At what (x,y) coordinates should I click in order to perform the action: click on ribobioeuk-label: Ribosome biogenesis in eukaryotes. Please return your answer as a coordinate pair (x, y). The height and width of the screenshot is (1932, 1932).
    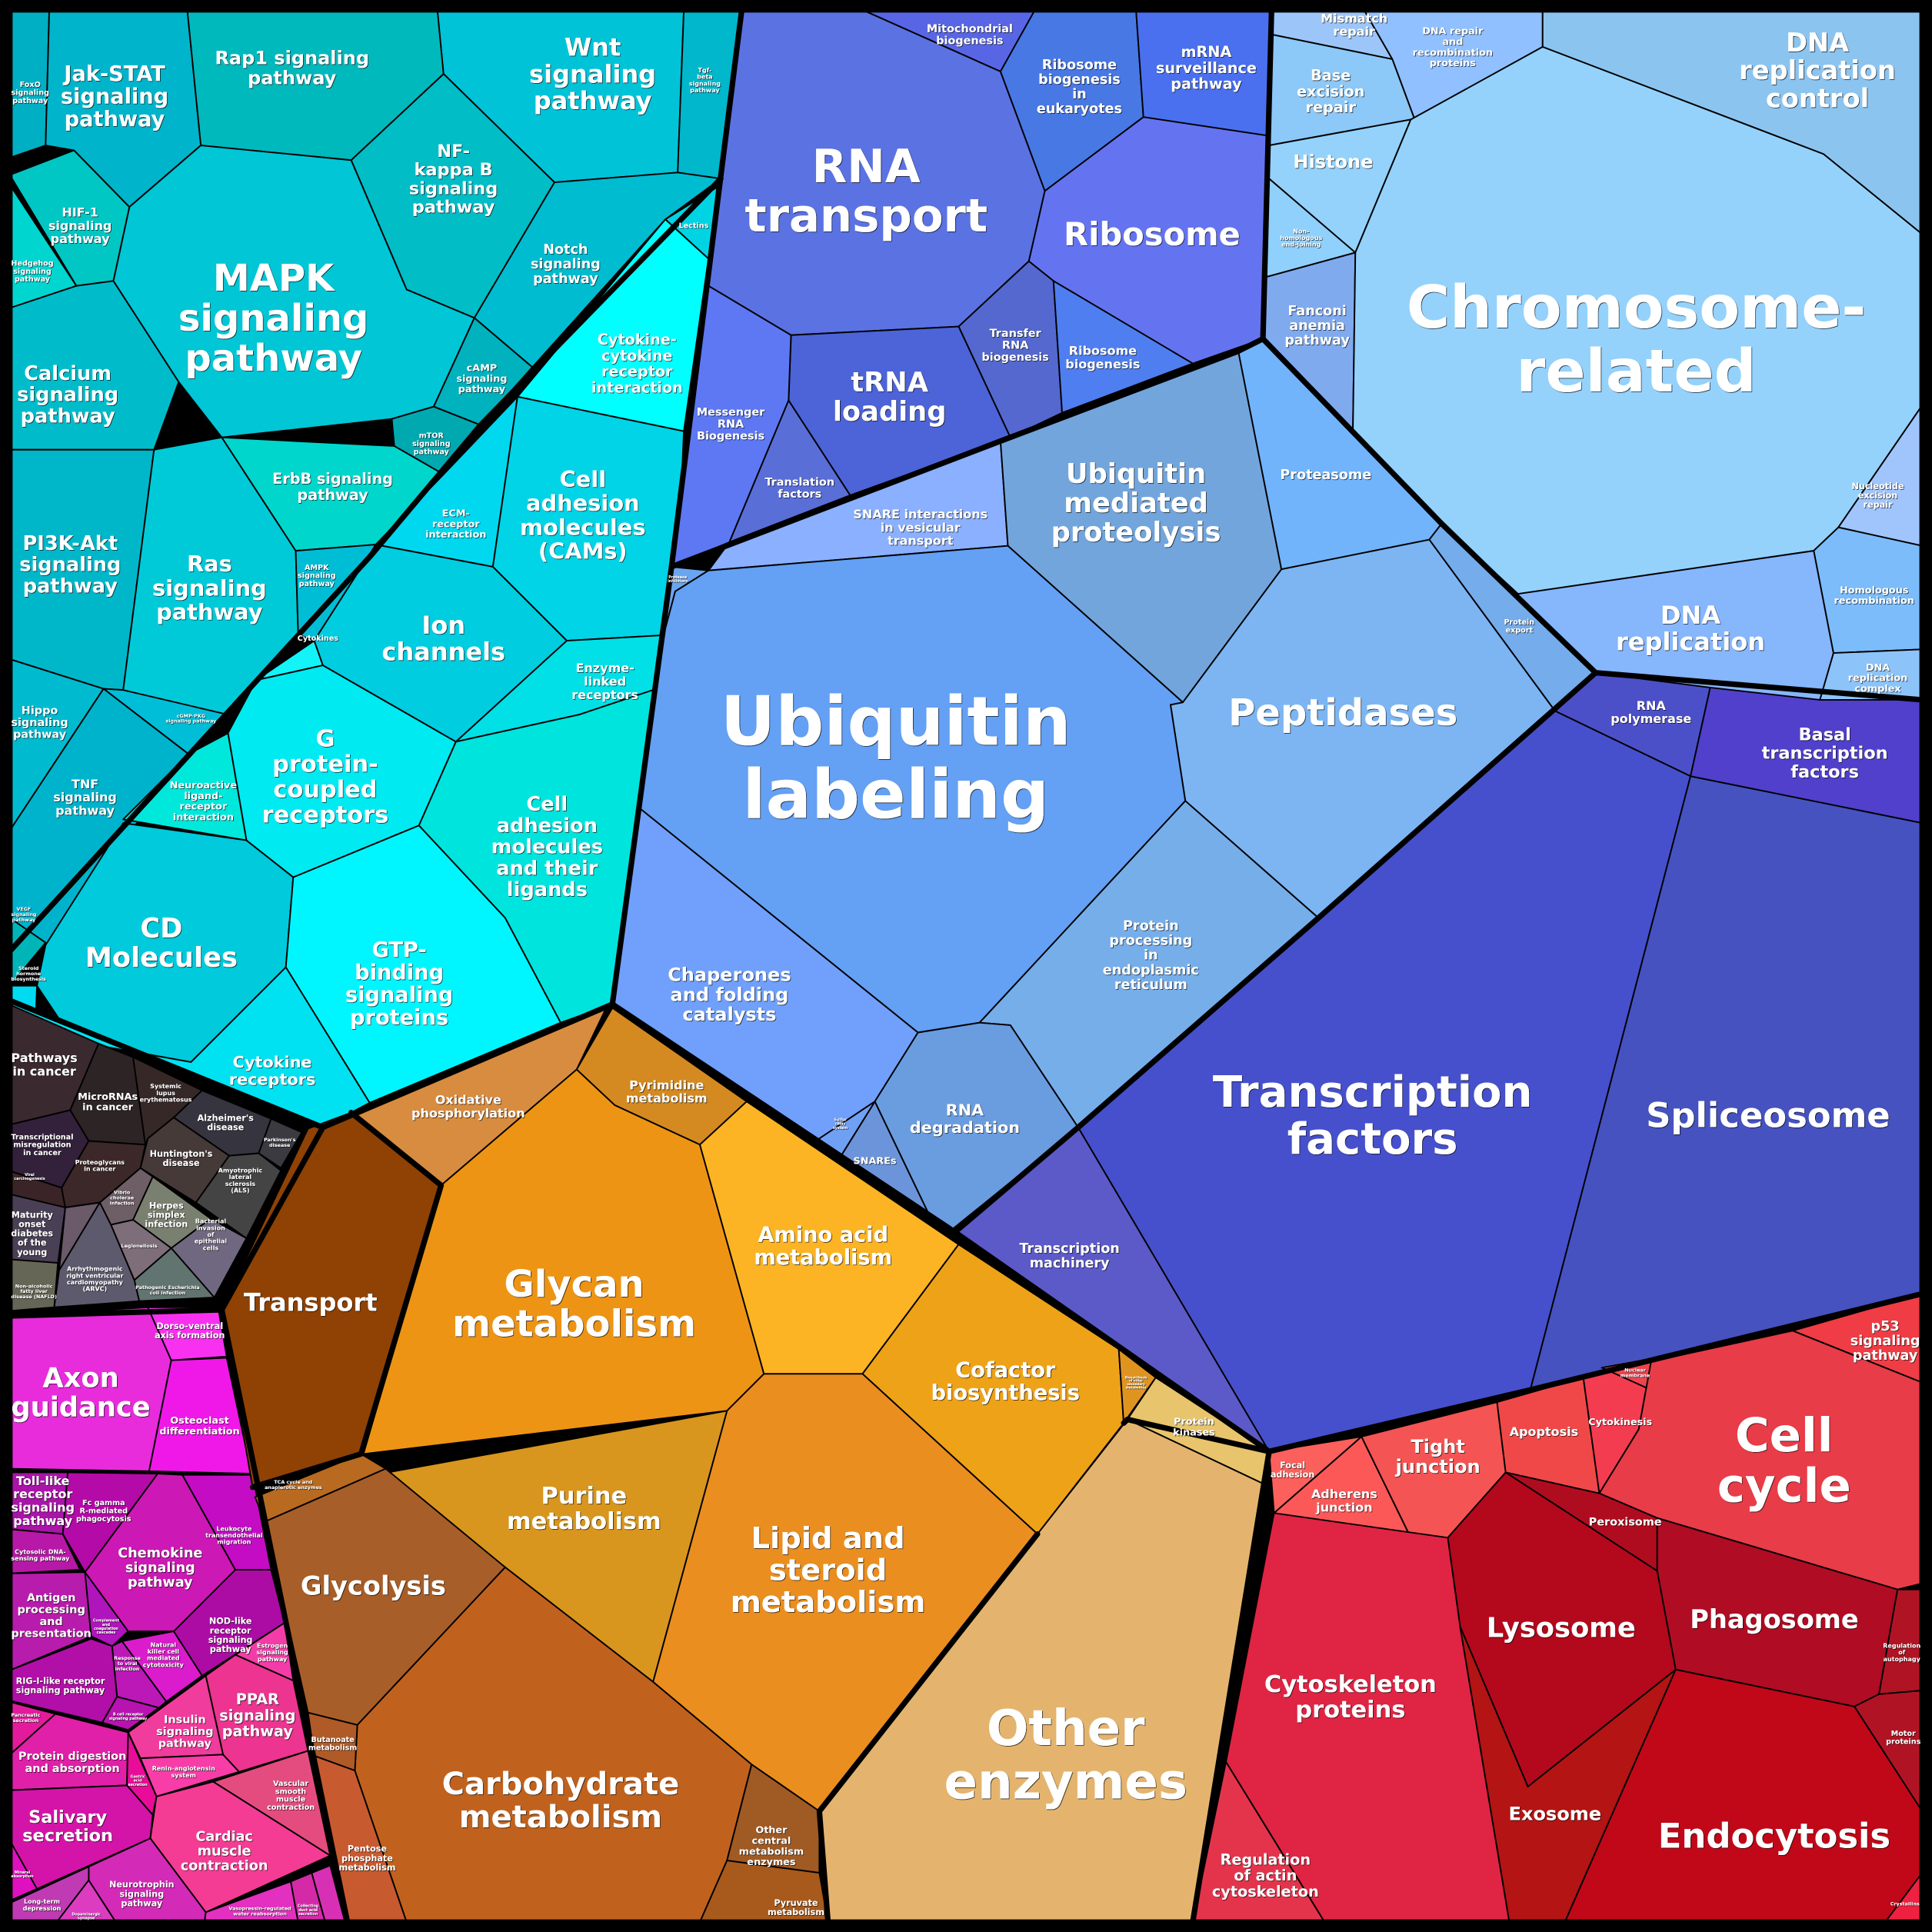
    Looking at the image, I should click on (1079, 87).